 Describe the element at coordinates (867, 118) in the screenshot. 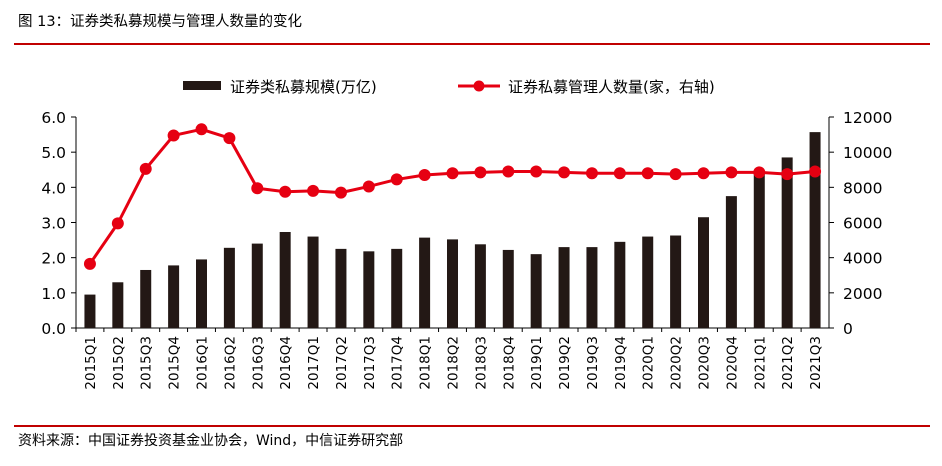

I see `y-right-tick-label: 12000` at that location.